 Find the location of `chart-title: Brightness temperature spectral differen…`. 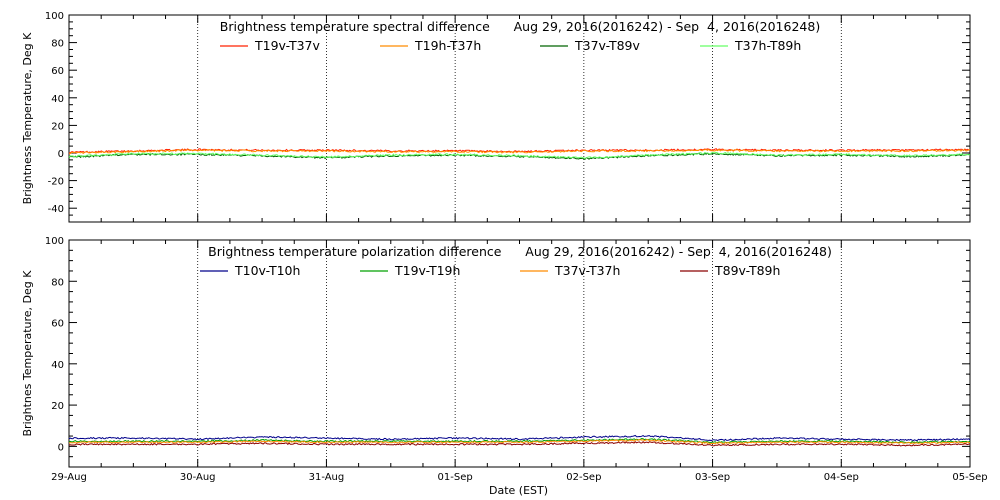

chart-title: Brightness temperature spectral differen… is located at coordinates (520, 26).